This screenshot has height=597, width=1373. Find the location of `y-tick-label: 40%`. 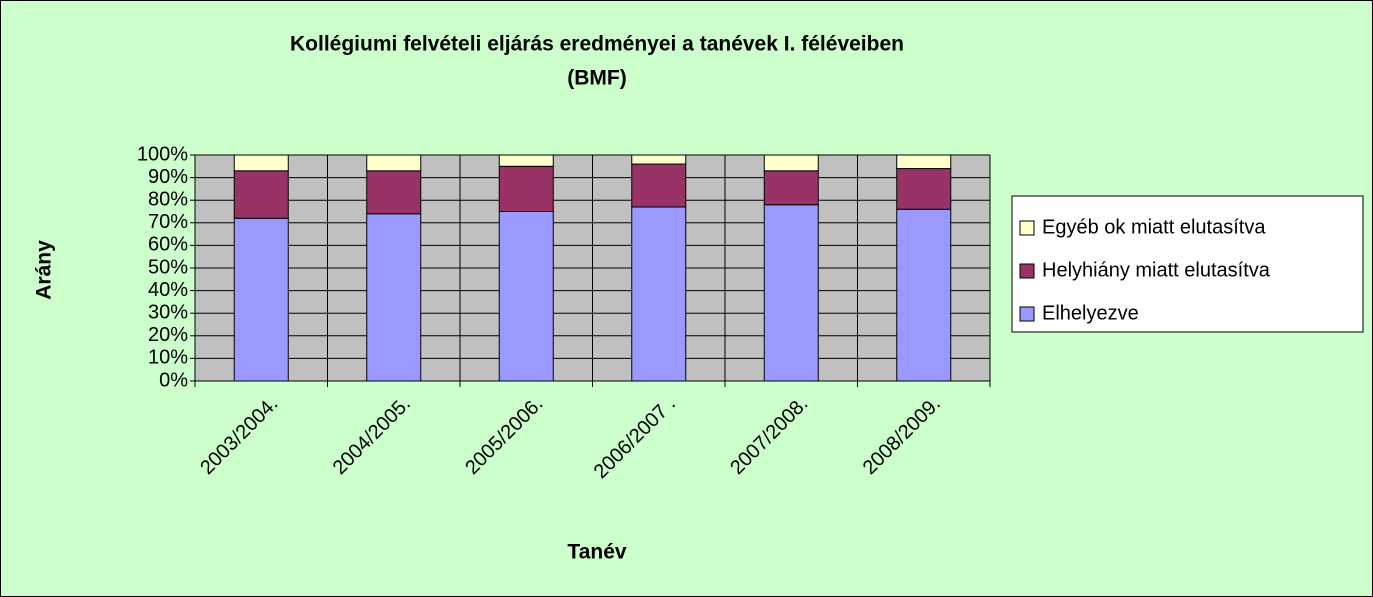

y-tick-label: 40% is located at coordinates (168, 290).